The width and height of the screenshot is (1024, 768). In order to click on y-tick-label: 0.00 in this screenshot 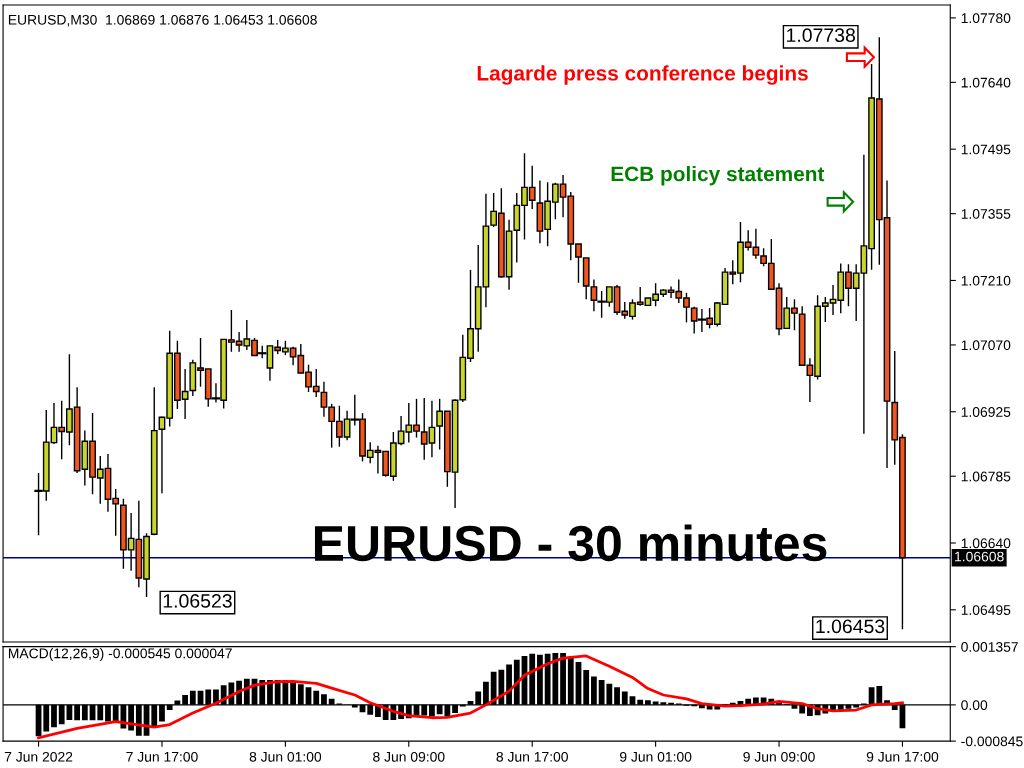, I will do `click(974, 705)`.